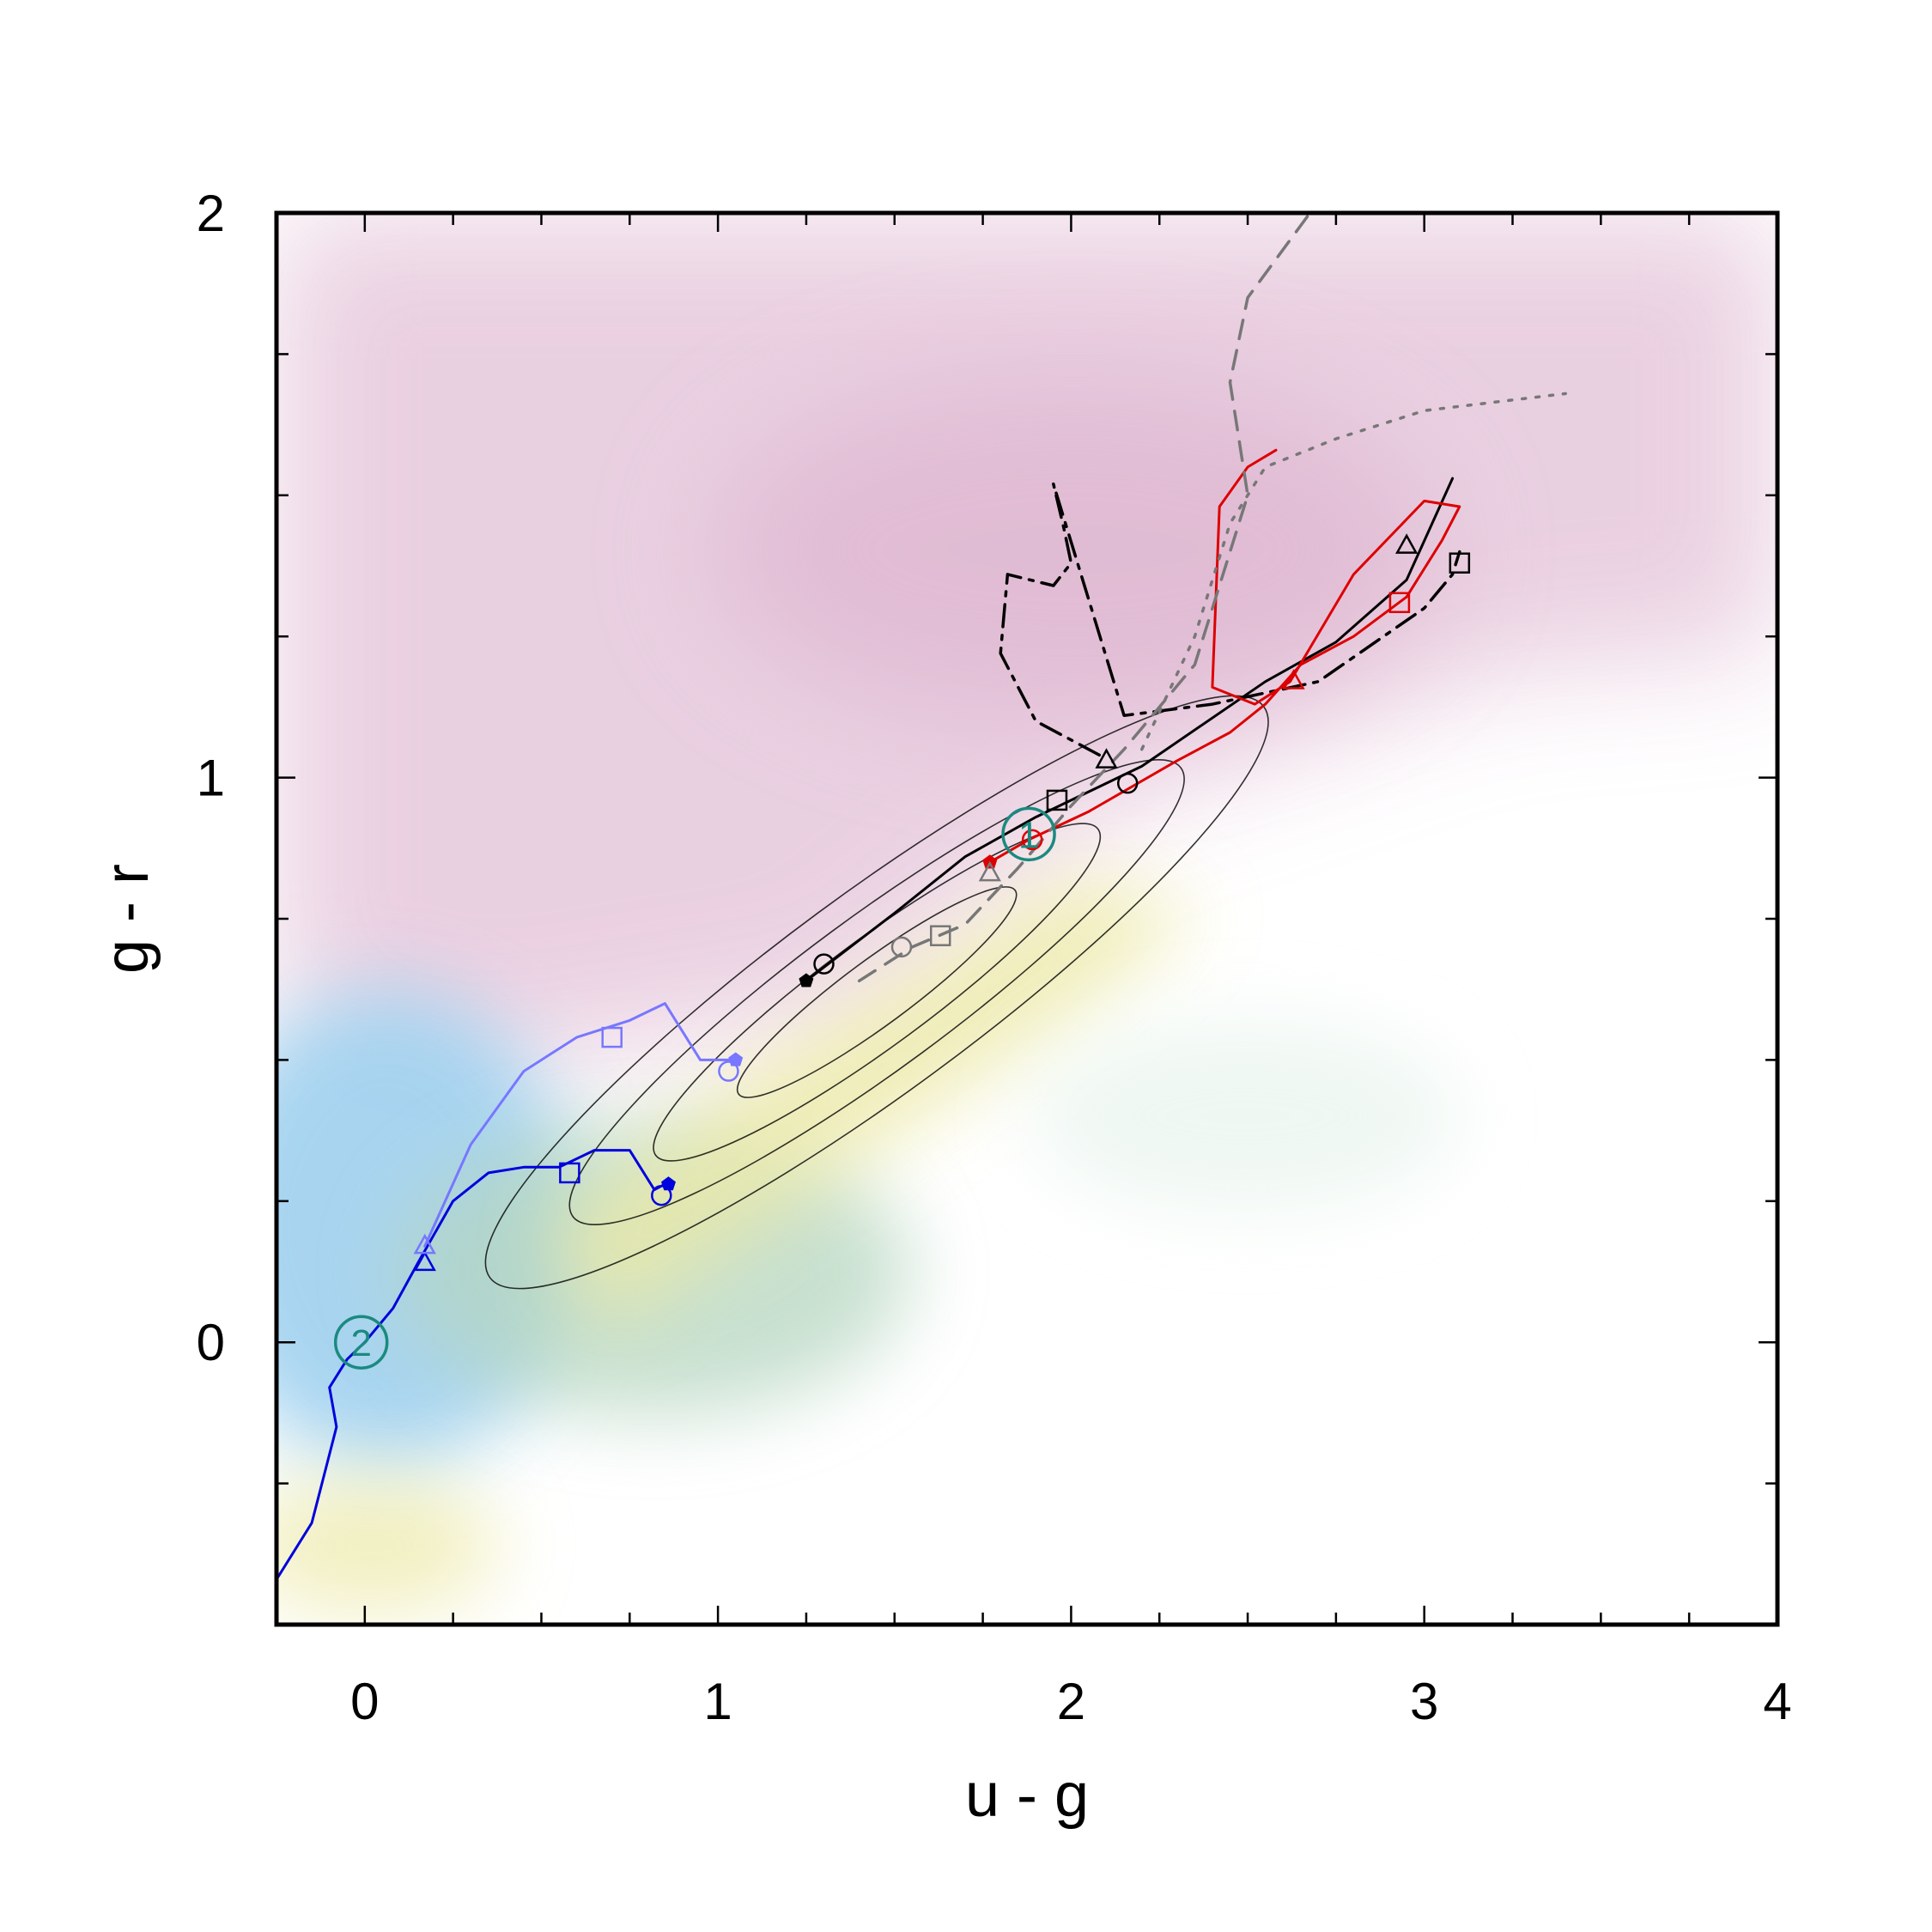 Image resolution: width=1932 pixels, height=1932 pixels. I want to click on y-tick-label: 0, so click(211, 1342).